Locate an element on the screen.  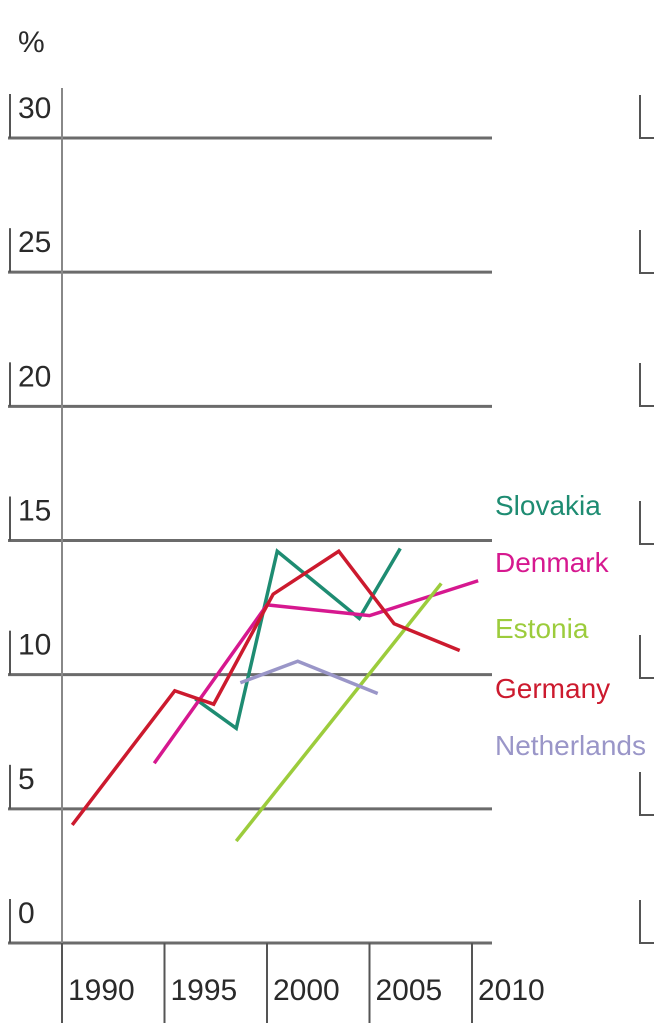
x-tick-label: 1995 is located at coordinates (204, 990).